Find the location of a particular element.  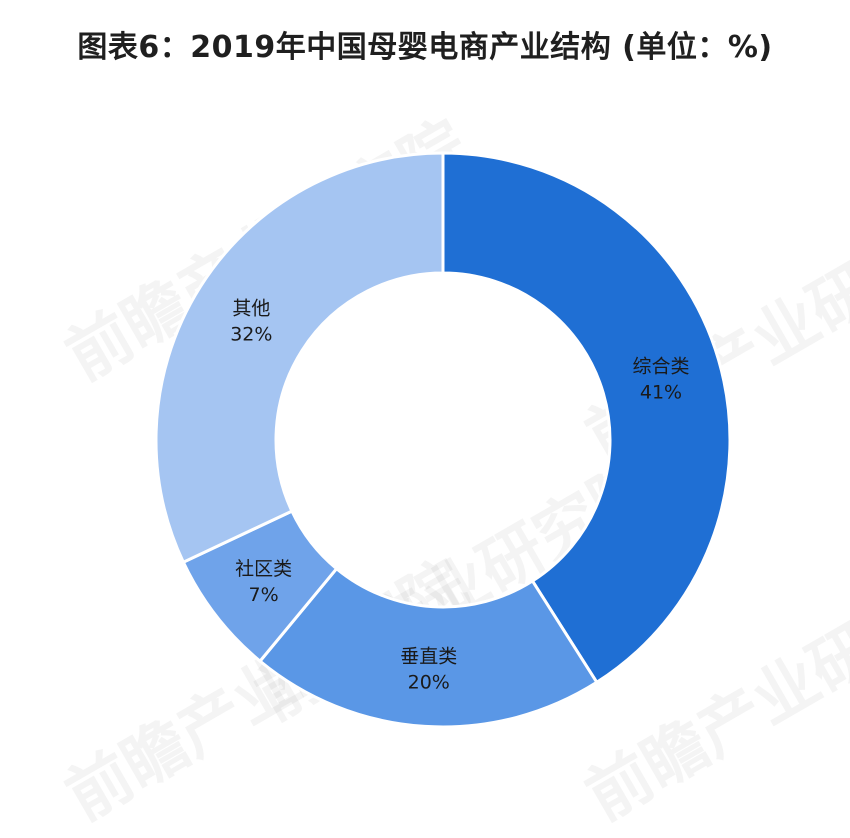

slice-category-label: 综合类 is located at coordinates (660, 367).